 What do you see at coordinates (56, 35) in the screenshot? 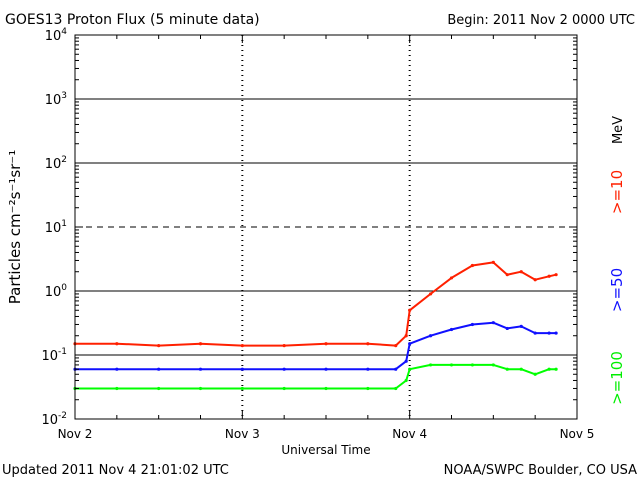
I see `y-tick-label: 10⁴` at bounding box center [56, 35].